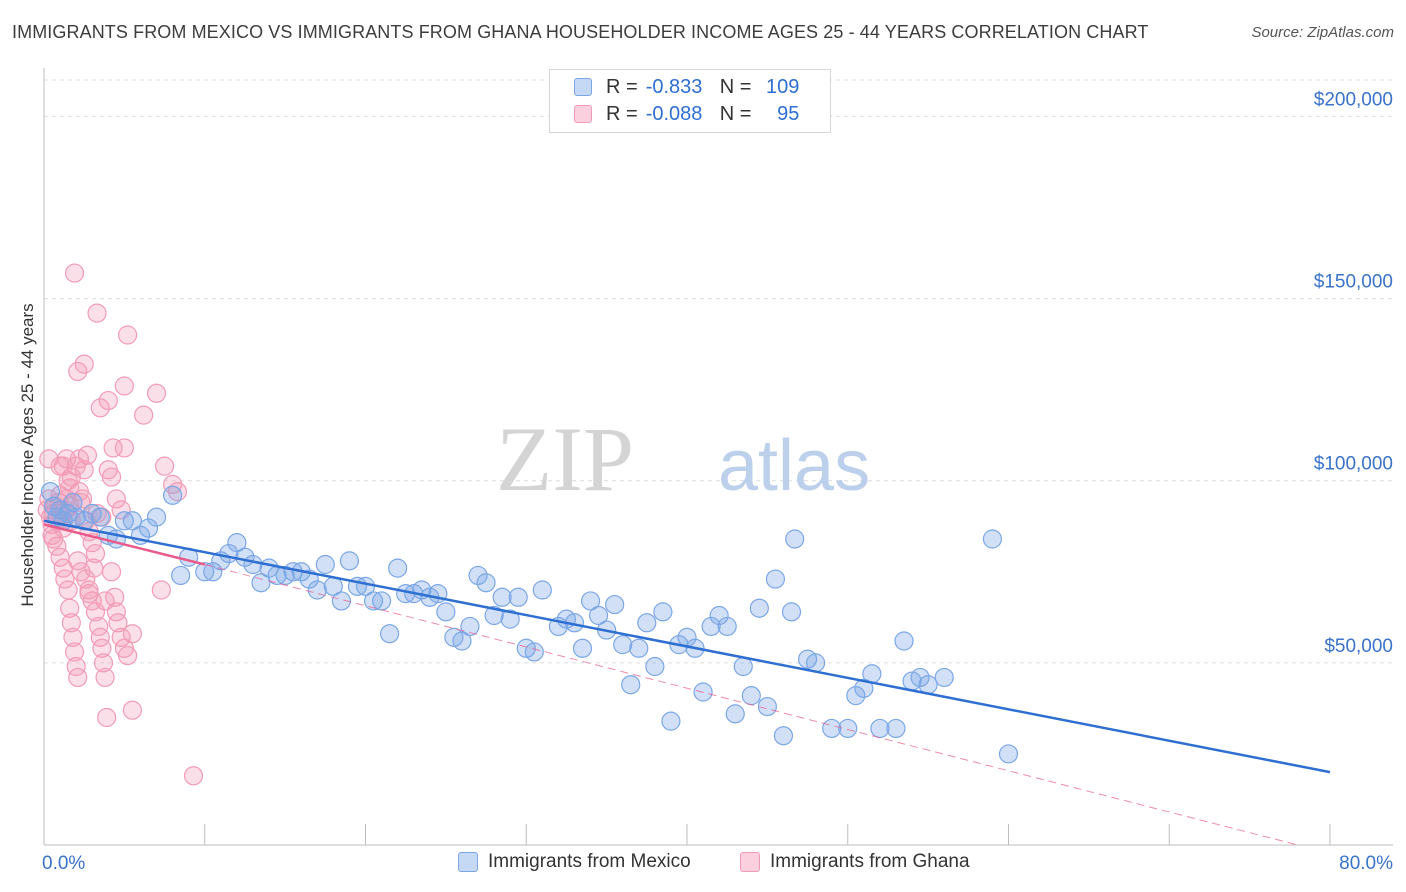  I want to click on x-tick-label-max: 80.0%, so click(1366, 863).